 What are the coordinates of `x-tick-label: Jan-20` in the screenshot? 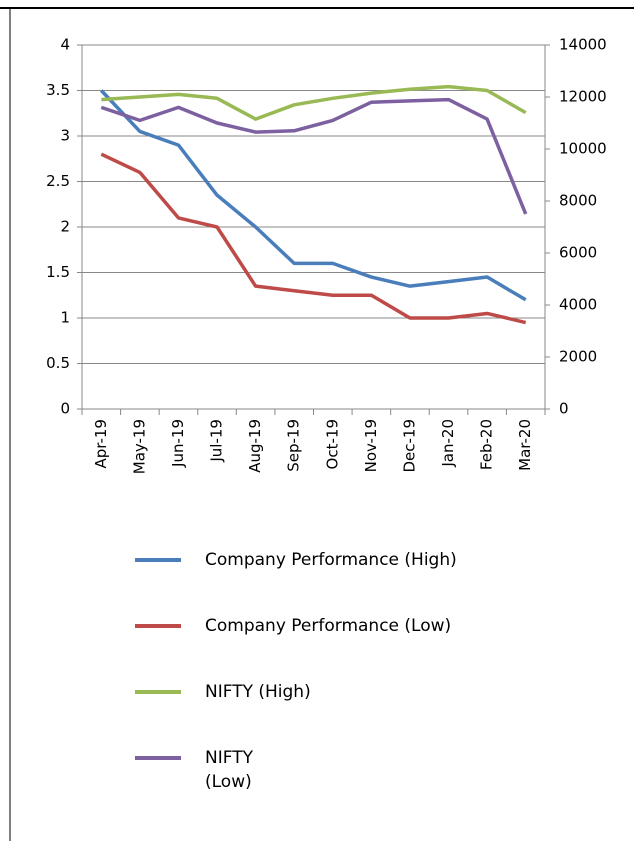 It's located at (448, 443).